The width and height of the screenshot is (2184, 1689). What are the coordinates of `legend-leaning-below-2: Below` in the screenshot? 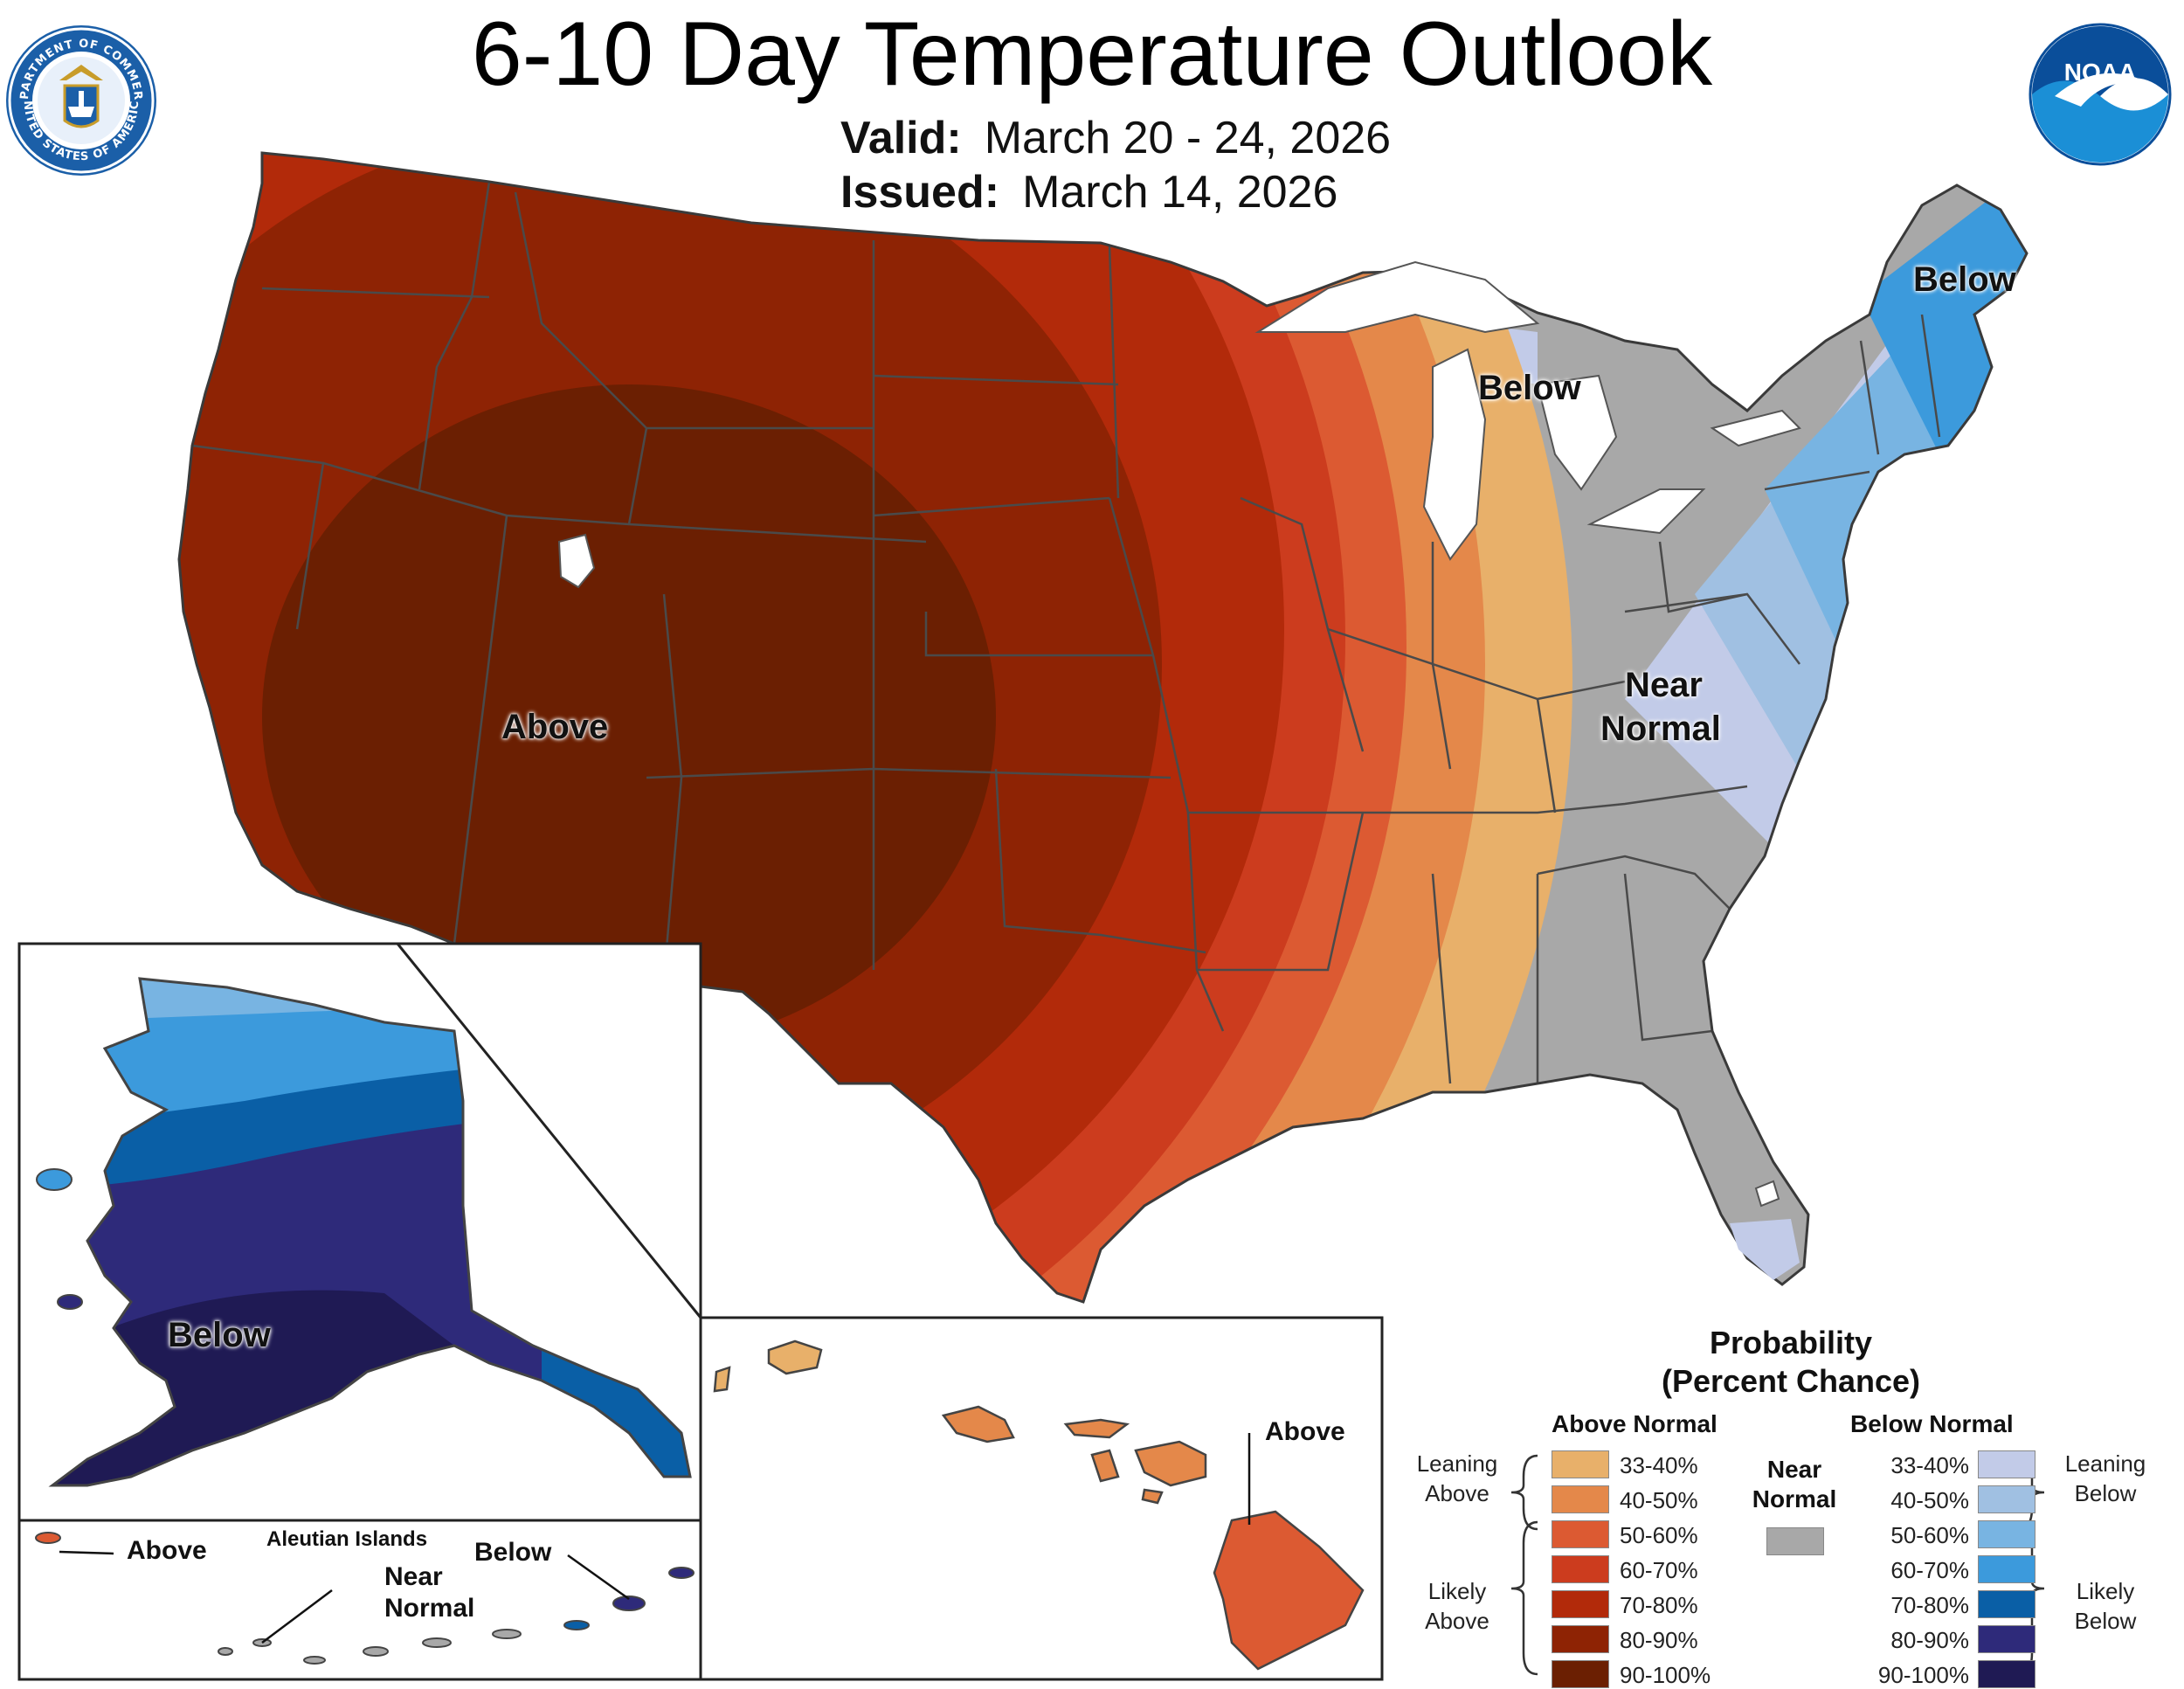 It's located at (2105, 1493).